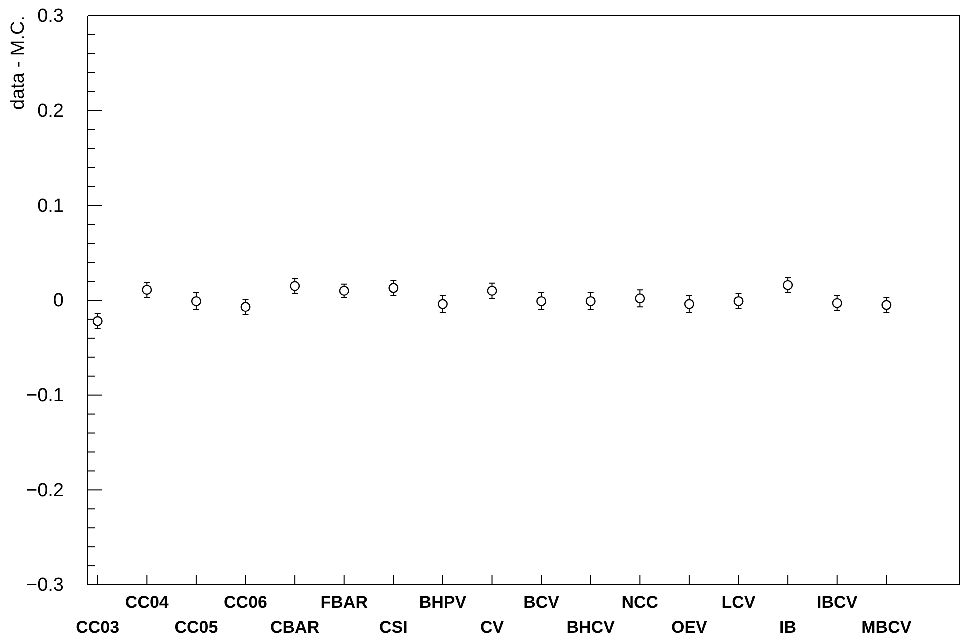  What do you see at coordinates (45, 491) in the screenshot?
I see `y-tick-label: −0.2` at bounding box center [45, 491].